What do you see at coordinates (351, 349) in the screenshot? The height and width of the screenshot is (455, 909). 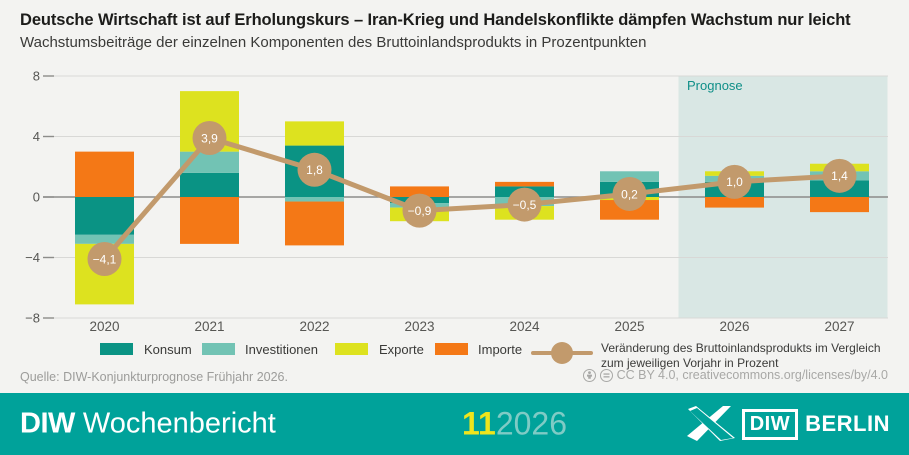 I see `legend-swatch-exporte` at bounding box center [351, 349].